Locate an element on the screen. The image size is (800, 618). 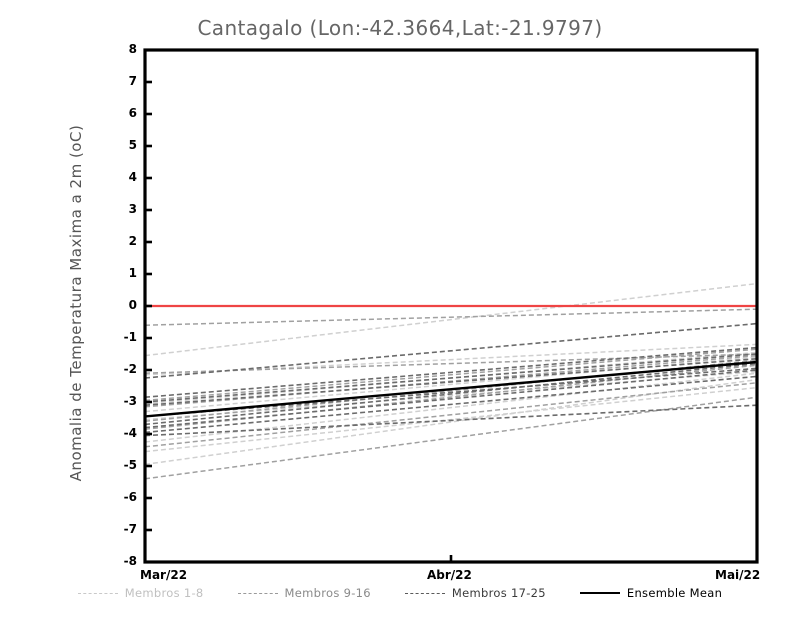
y-axis-ticks is located at coordinates (148, 306).